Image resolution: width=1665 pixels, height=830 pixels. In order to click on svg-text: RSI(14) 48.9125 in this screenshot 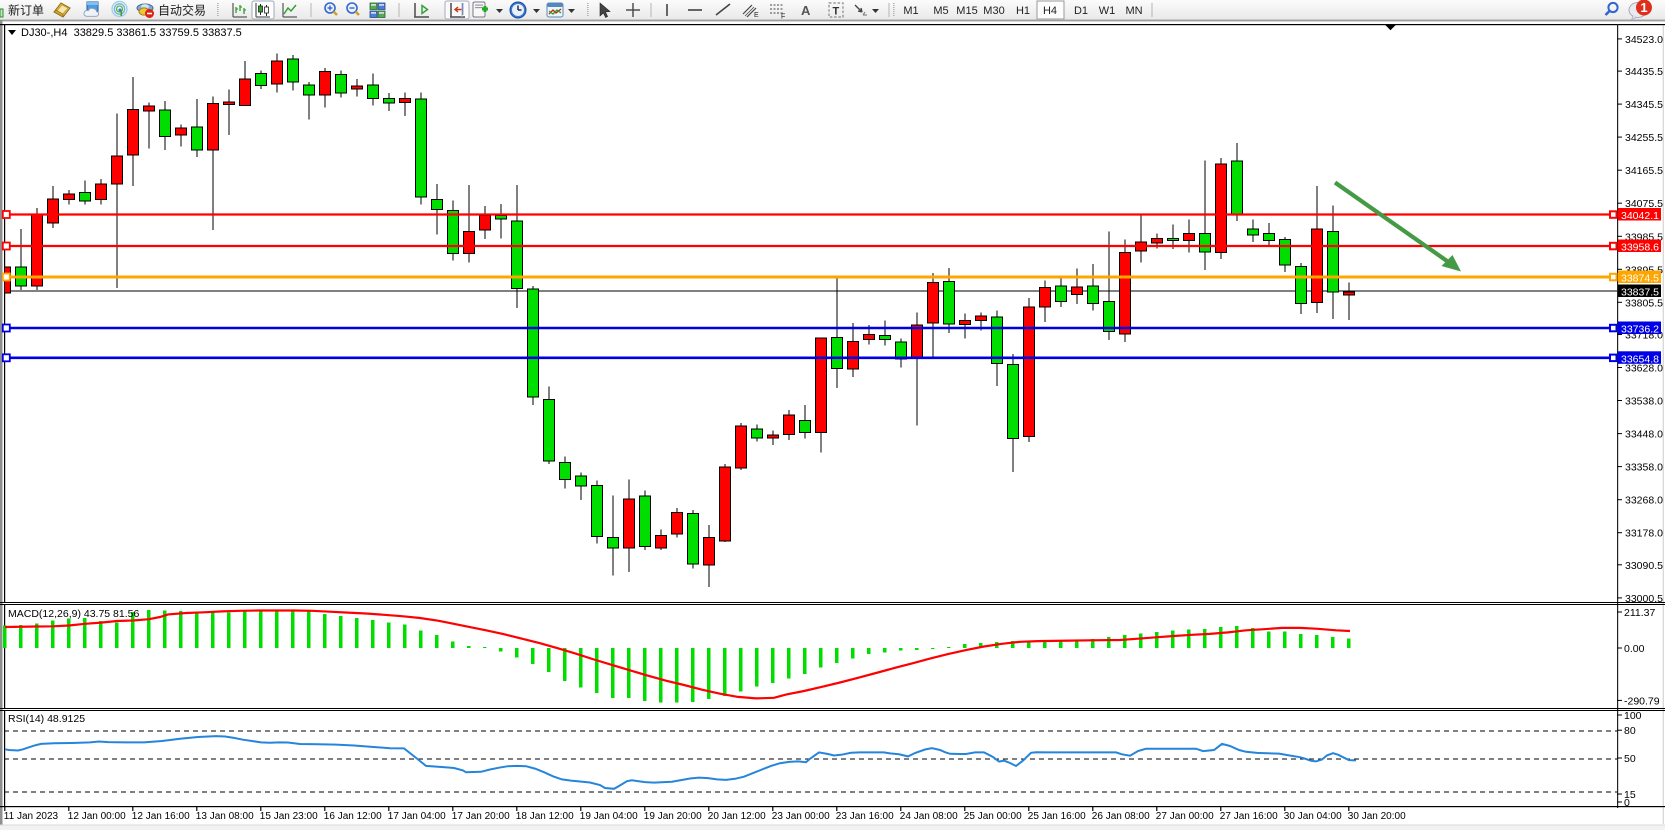, I will do `click(46, 719)`.